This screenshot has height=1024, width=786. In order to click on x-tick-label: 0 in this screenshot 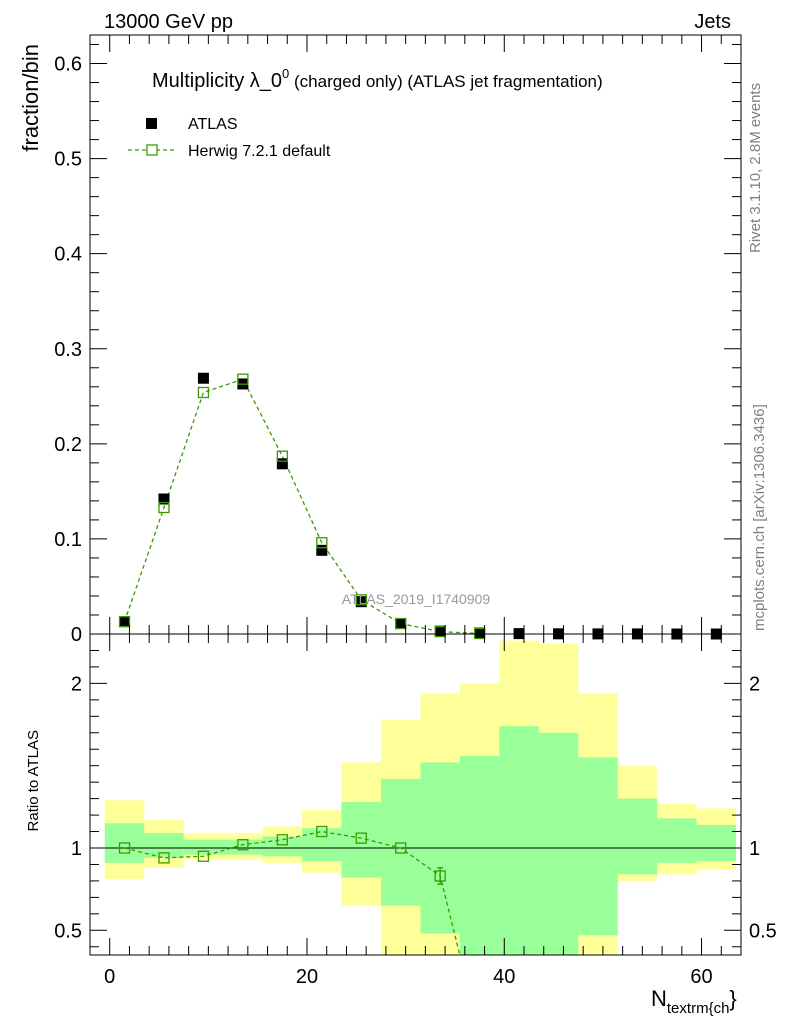, I will do `click(109, 977)`.